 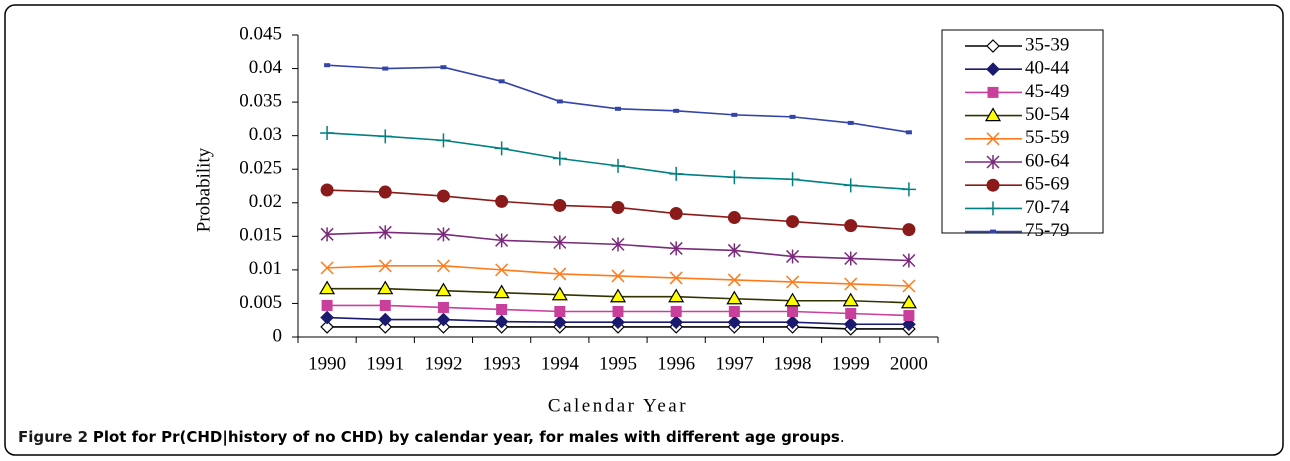 What do you see at coordinates (734, 363) in the screenshot?
I see `x-tick-label: 1997` at bounding box center [734, 363].